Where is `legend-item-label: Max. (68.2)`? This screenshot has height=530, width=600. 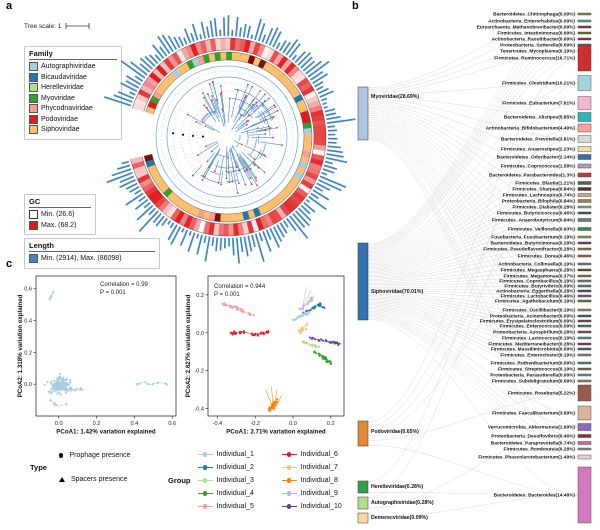 legend-item-label: Max. (68.2) is located at coordinates (59, 225).